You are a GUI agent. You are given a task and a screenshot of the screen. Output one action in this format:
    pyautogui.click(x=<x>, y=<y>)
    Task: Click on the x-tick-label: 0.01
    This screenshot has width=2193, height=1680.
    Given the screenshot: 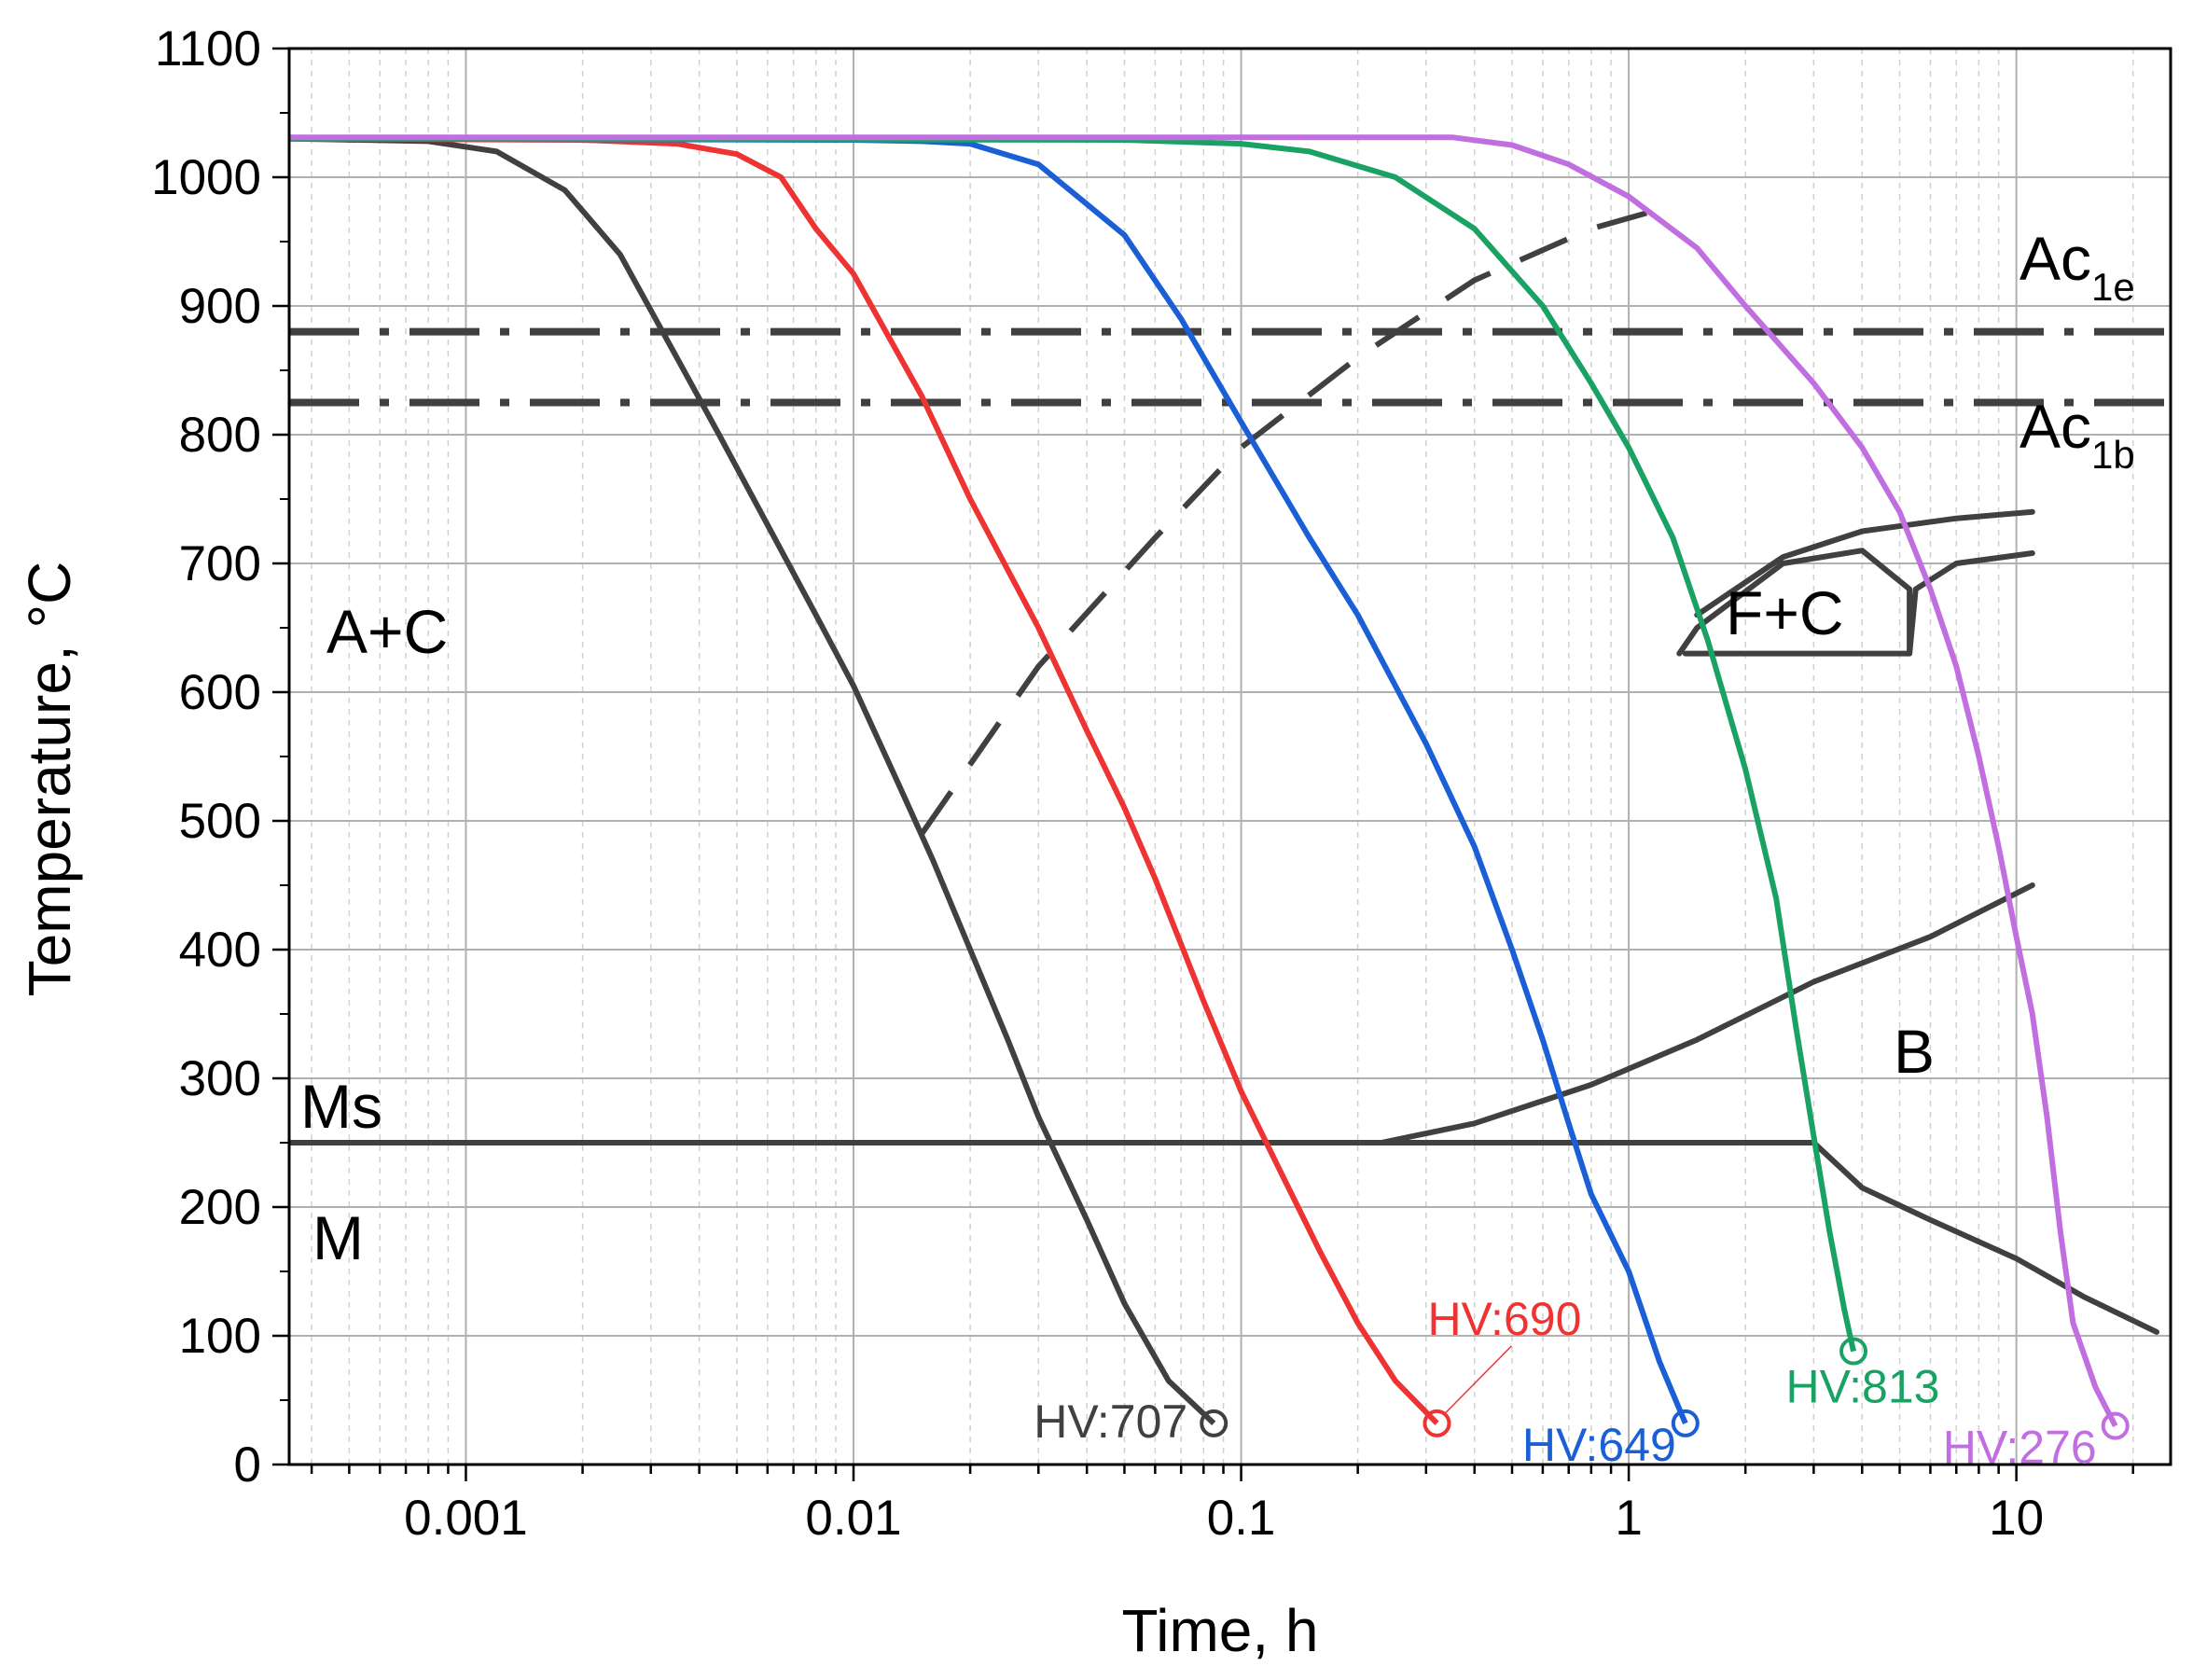 What is the action you would take?
    pyautogui.click(x=853, y=1518)
    